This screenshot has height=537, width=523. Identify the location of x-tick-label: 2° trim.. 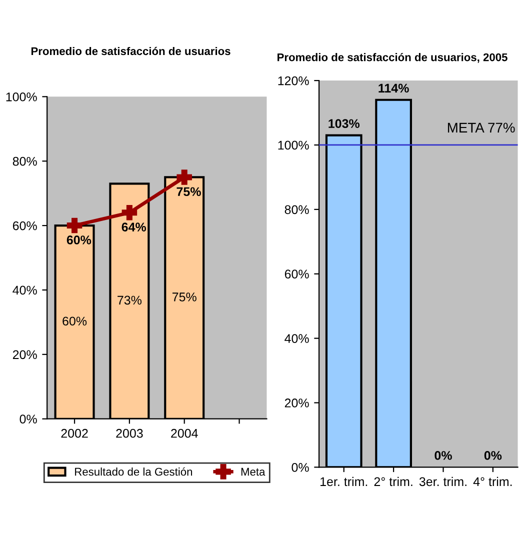
(393, 481).